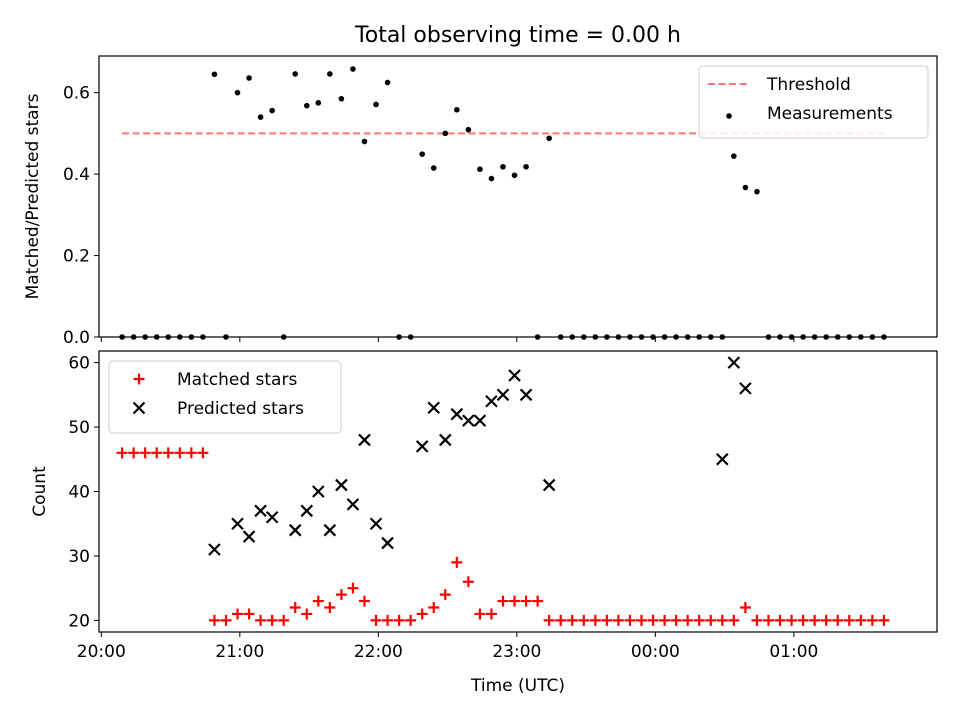  I want to click on legend-swatch-measurements, so click(729, 116).